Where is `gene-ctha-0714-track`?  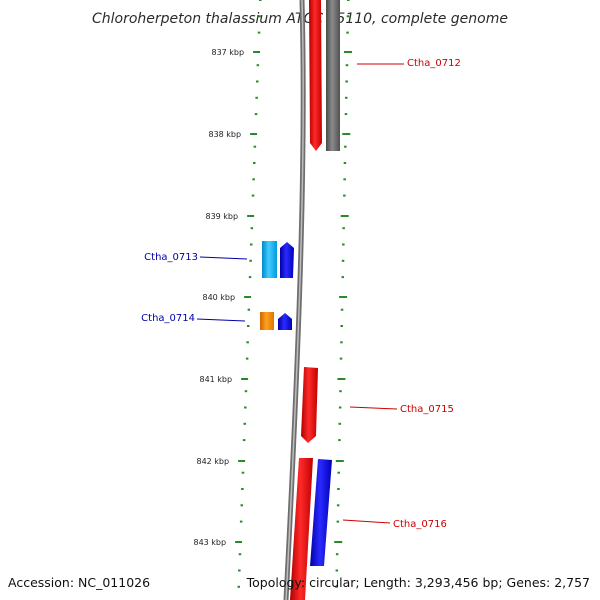
gene-ctha-0714-track is located at coordinates (267, 321).